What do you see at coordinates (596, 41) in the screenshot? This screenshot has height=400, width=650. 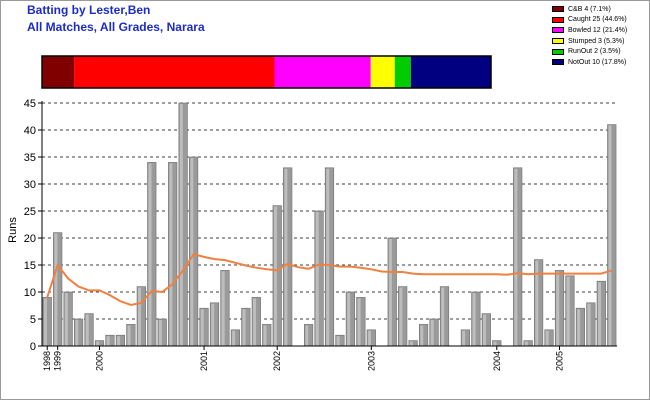 I see `legend-label: Stumped 3 (5.3%)` at bounding box center [596, 41].